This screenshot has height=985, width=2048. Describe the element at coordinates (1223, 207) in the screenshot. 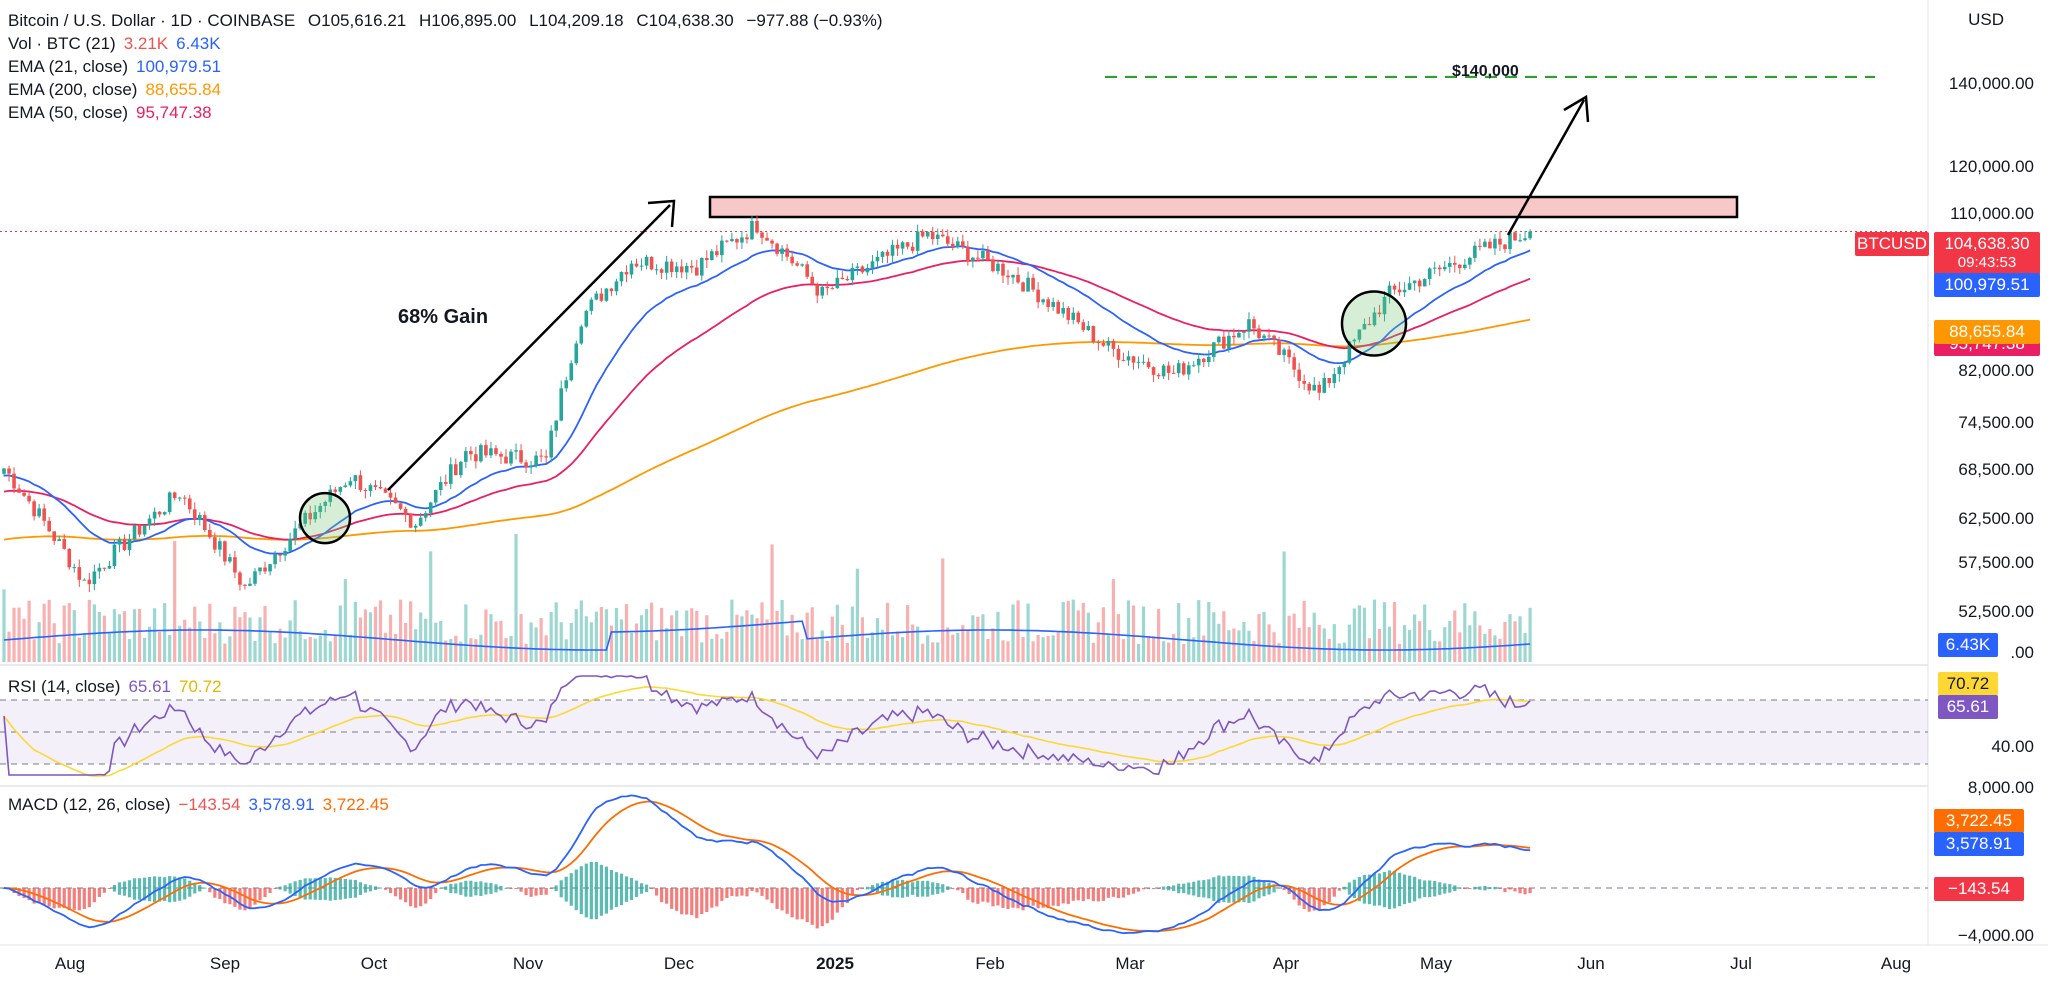

I see `resistance-zone` at that location.